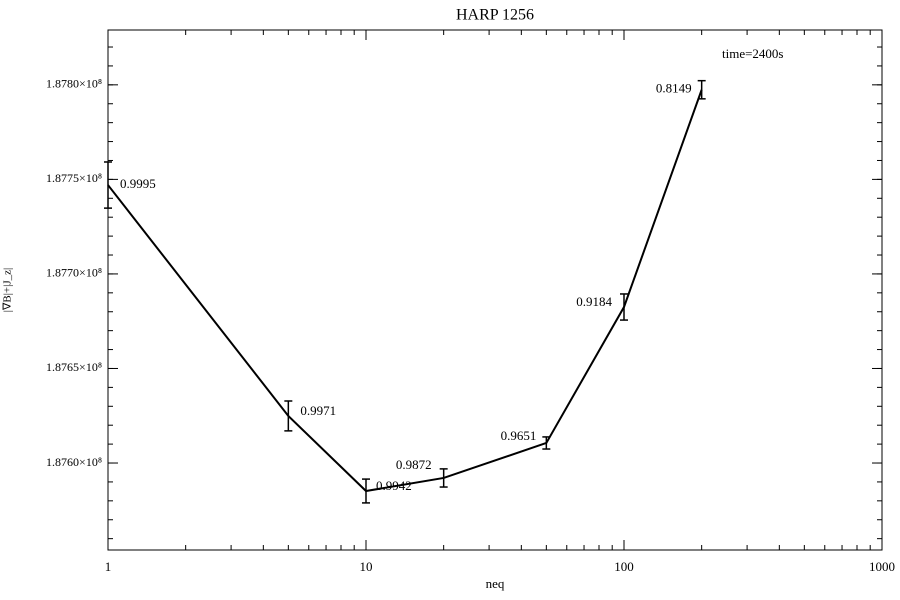 The width and height of the screenshot is (900, 600). I want to click on point-label: 0.9942, so click(394, 485).